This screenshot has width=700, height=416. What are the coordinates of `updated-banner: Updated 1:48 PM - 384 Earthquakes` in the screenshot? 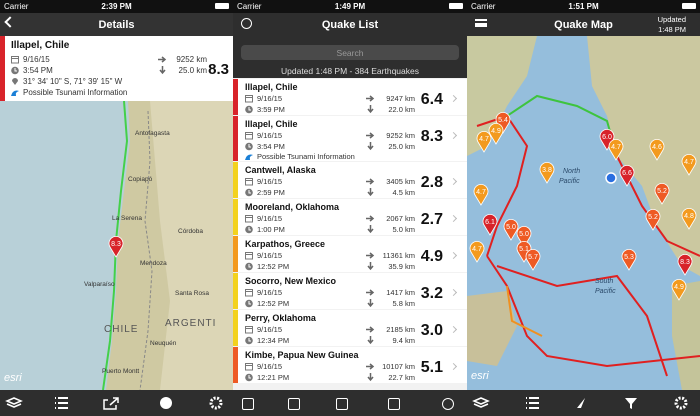 It's located at (350, 71).